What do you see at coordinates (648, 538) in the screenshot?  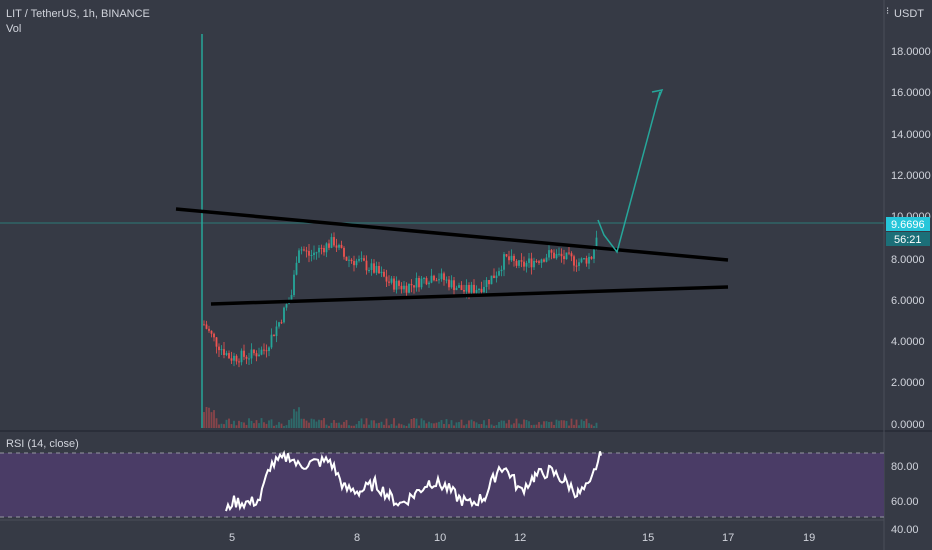 I see `time-axis-label: 15` at bounding box center [648, 538].